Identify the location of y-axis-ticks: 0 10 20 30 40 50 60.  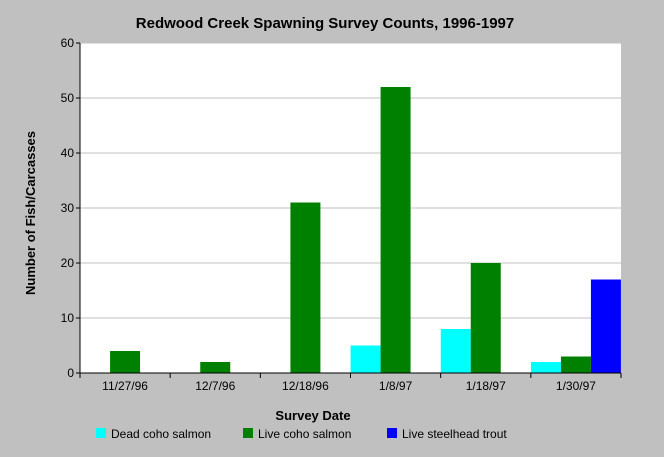
(70, 208).